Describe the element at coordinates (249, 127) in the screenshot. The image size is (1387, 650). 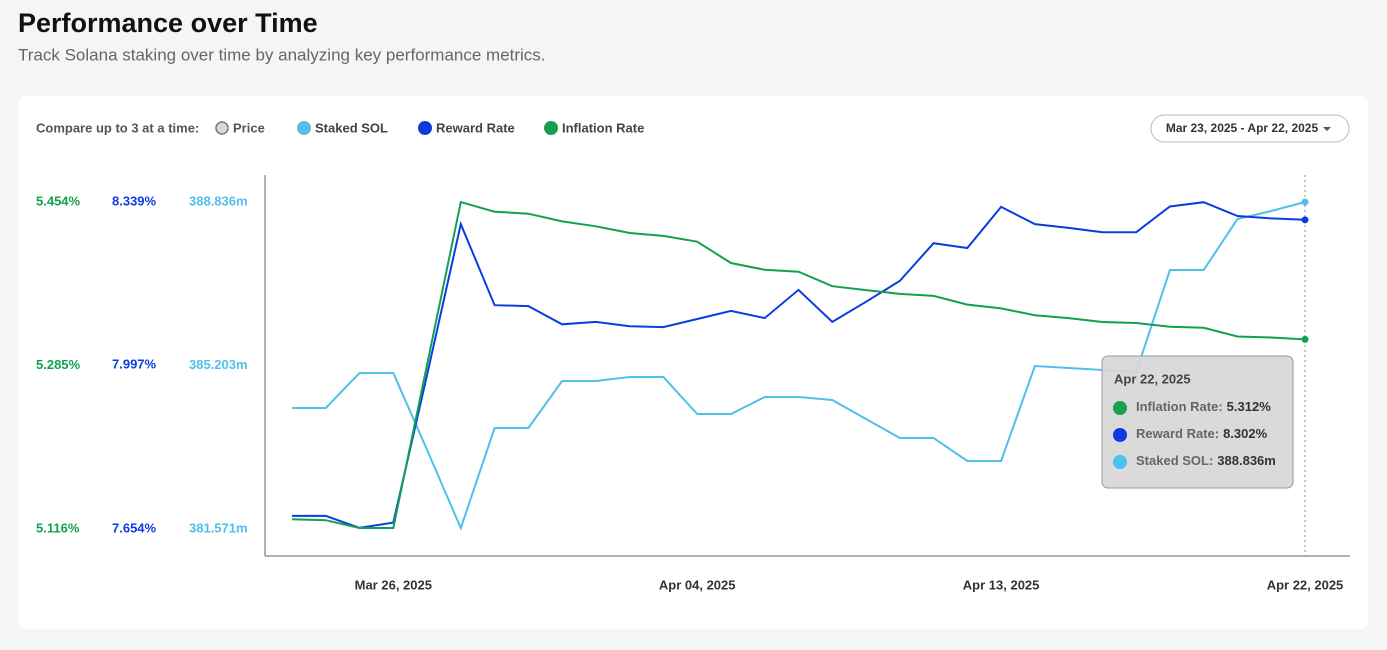
I see `legend-label: Price` at that location.